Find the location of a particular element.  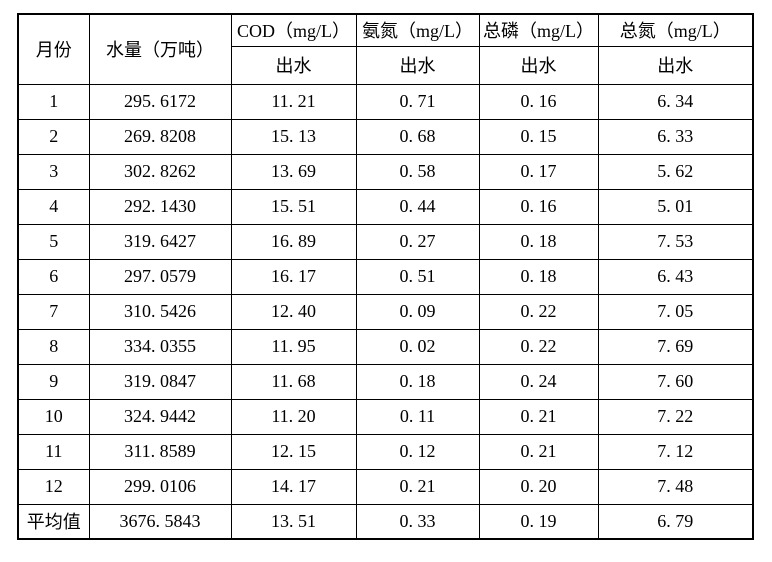

subheader-phosphorus-effluent: 出水 is located at coordinates (538, 65).